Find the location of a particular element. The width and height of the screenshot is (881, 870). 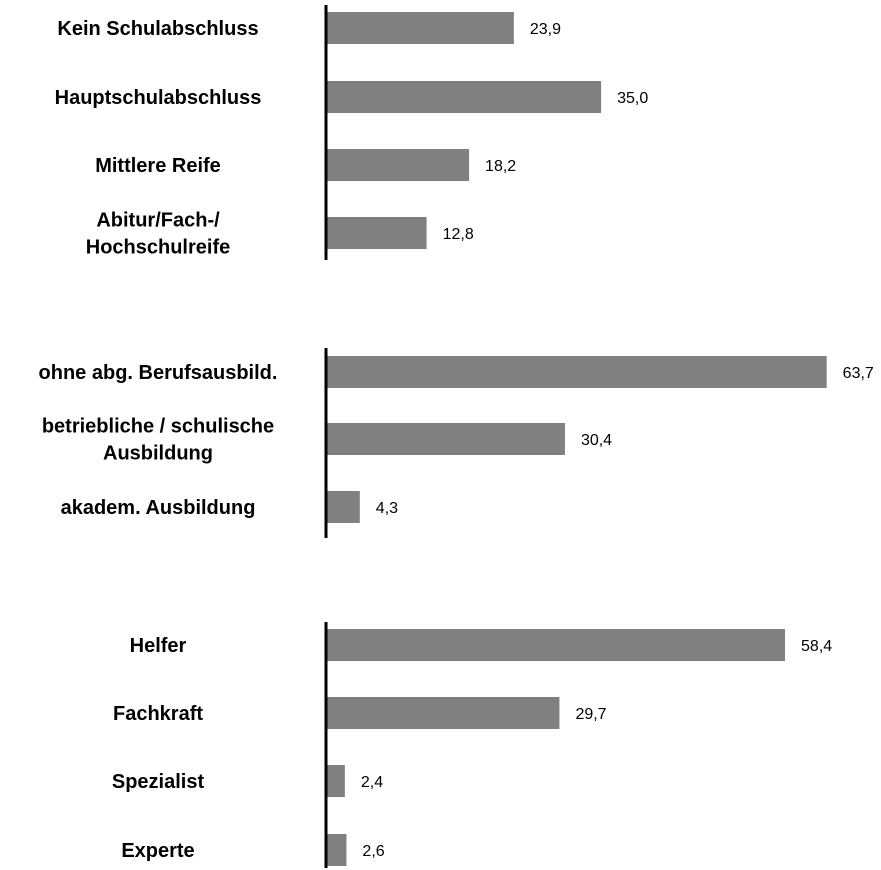

data-label: 23,9 is located at coordinates (545, 29).